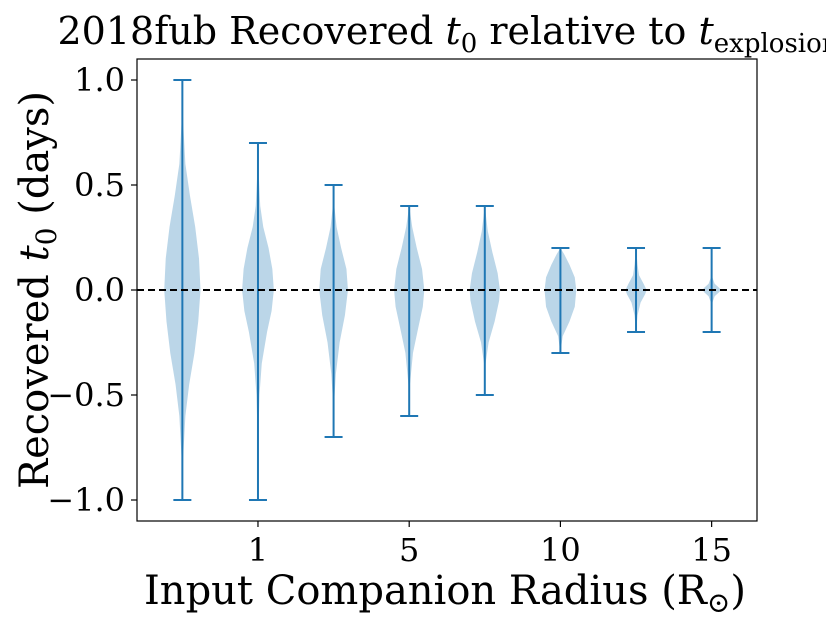  What do you see at coordinates (35, 375) in the screenshot?
I see `ylabel-prefix: Recovered` at bounding box center [35, 375].